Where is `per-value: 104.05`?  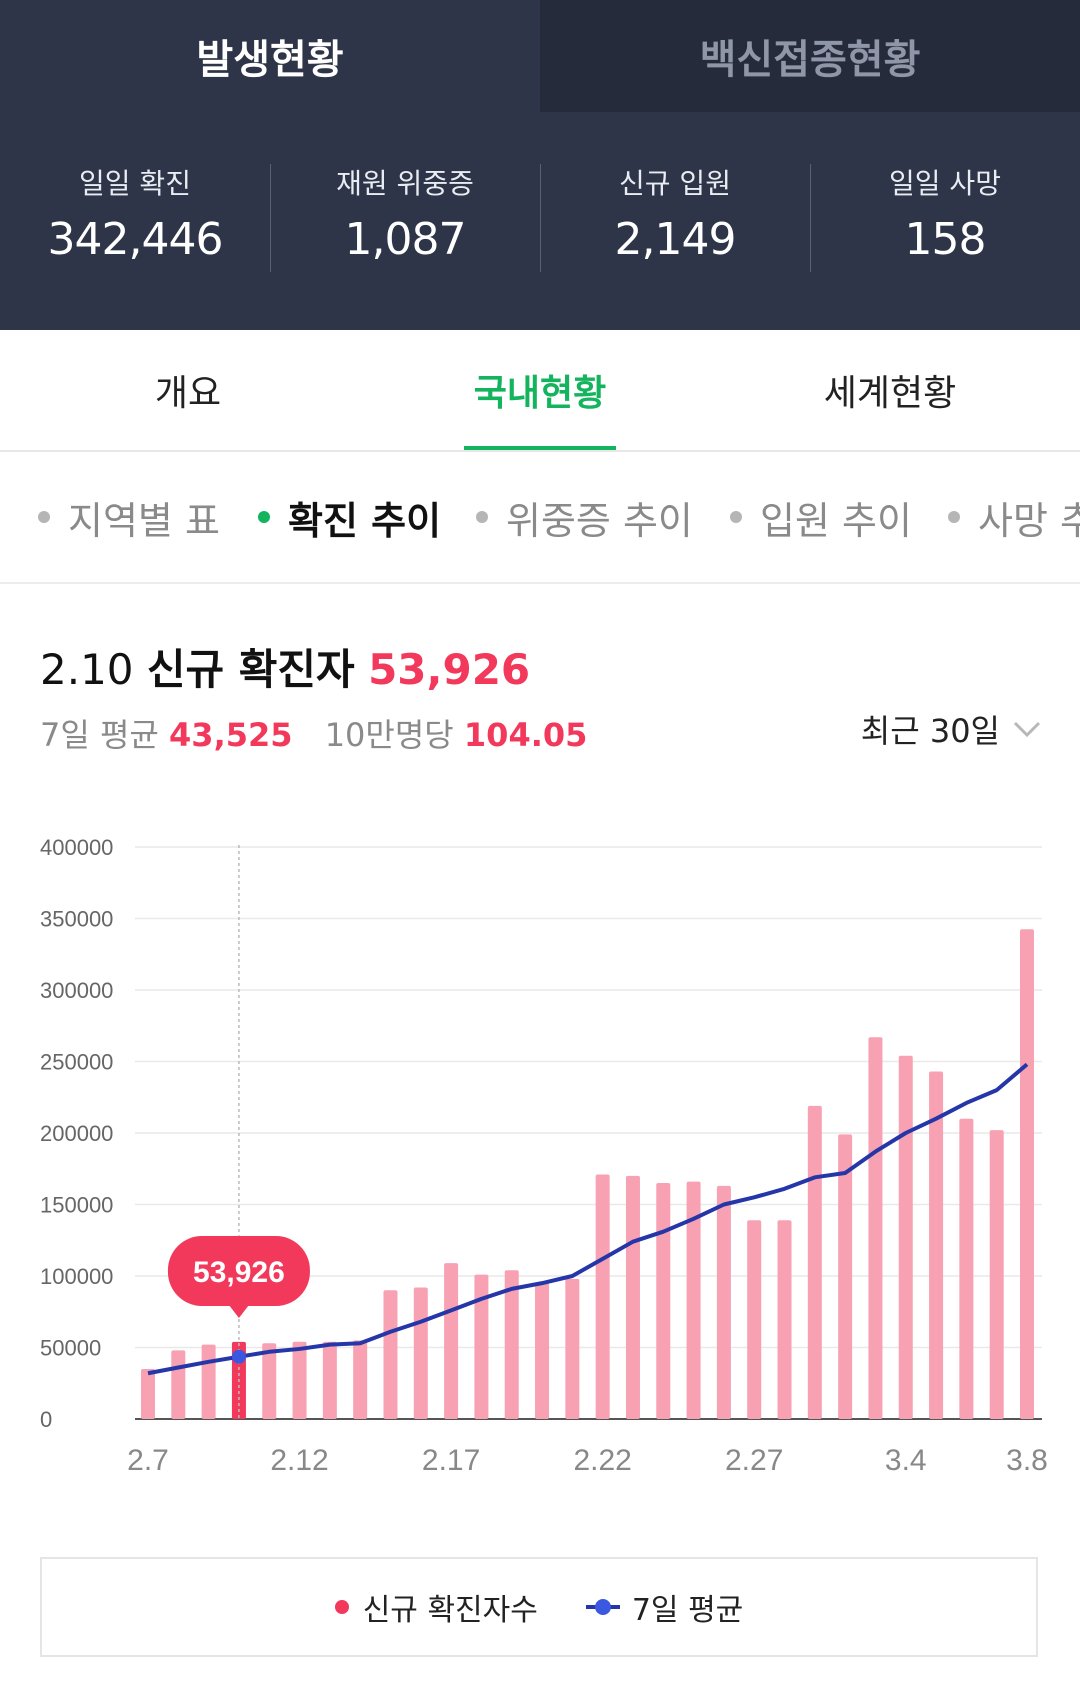 per-value: 104.05 is located at coordinates (525, 735).